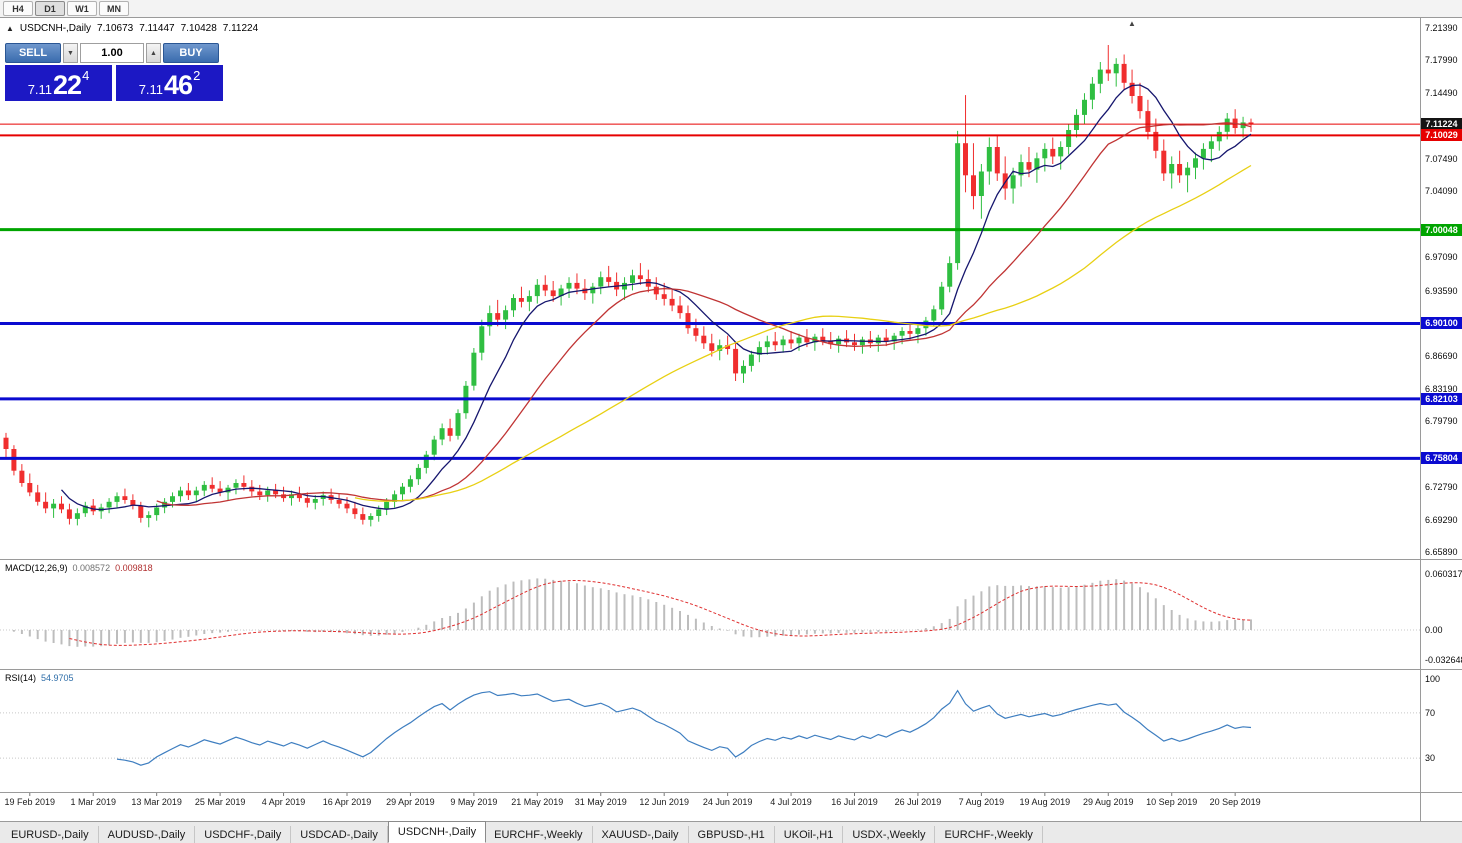  Describe the element at coordinates (134, 568) in the screenshot. I see `macd-signal-value: 0.009818` at that location.